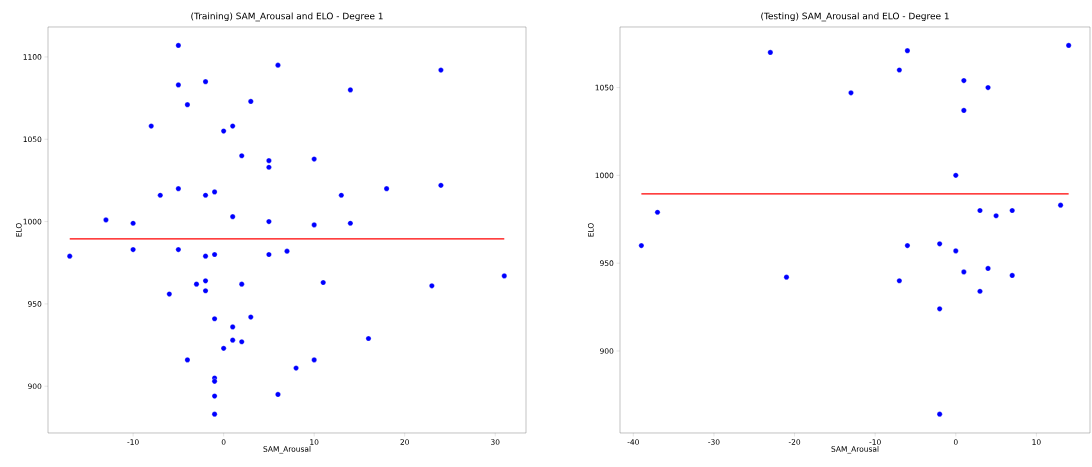 This screenshot has height=467, width=1092. What do you see at coordinates (287, 17) in the screenshot?
I see `chart-title: (Training) SAM_Arousal and ELO - Degree 1` at bounding box center [287, 17].